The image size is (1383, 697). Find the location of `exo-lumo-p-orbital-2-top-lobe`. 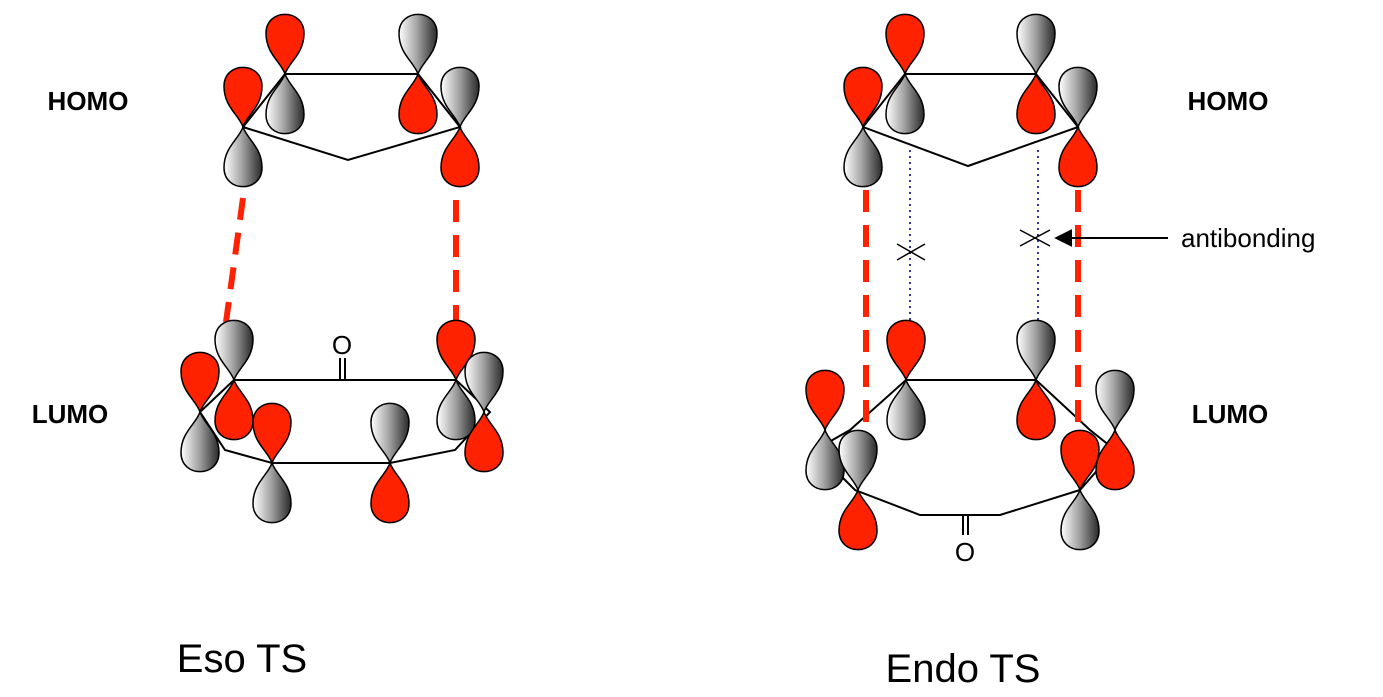

exo-lumo-p-orbital-2-top-lobe is located at coordinates (234, 351).